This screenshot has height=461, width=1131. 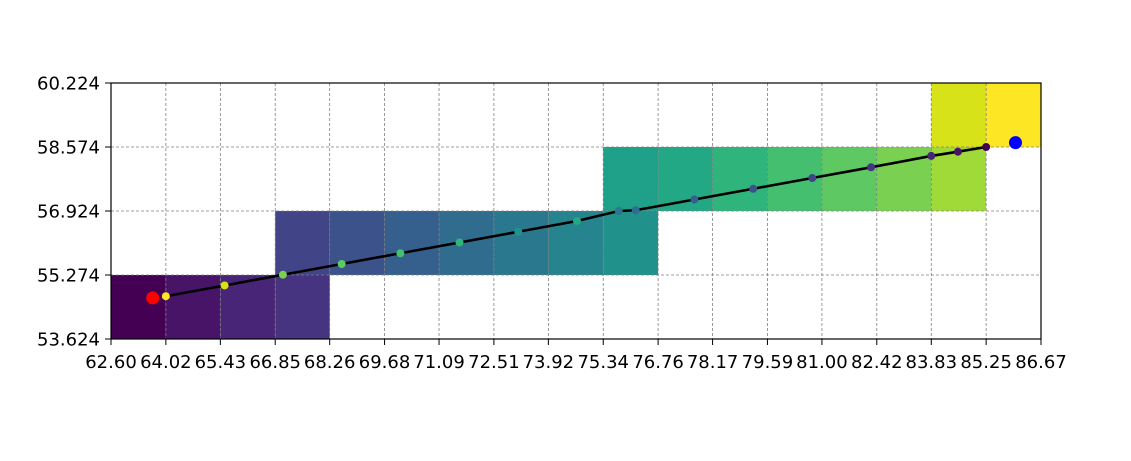 What do you see at coordinates (494, 362) in the screenshot?
I see `x-tick-label: 72.51` at bounding box center [494, 362].